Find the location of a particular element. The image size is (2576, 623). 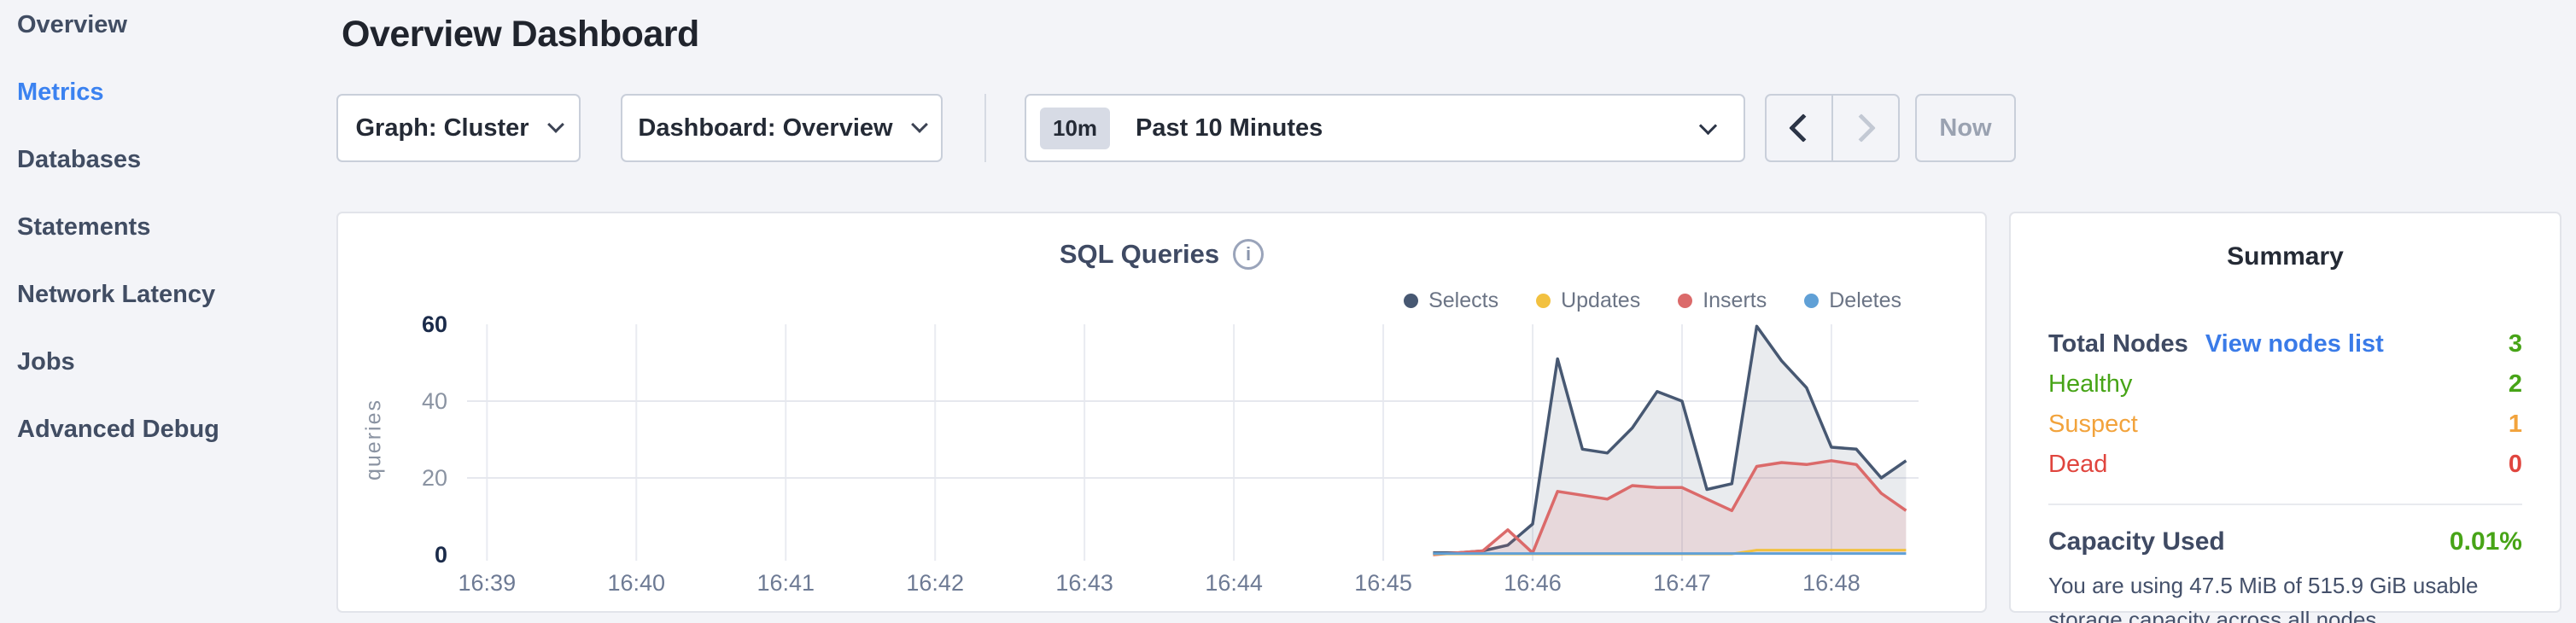

total-nodes-row: Total Nodes View nodes list 3 is located at coordinates (2285, 344).